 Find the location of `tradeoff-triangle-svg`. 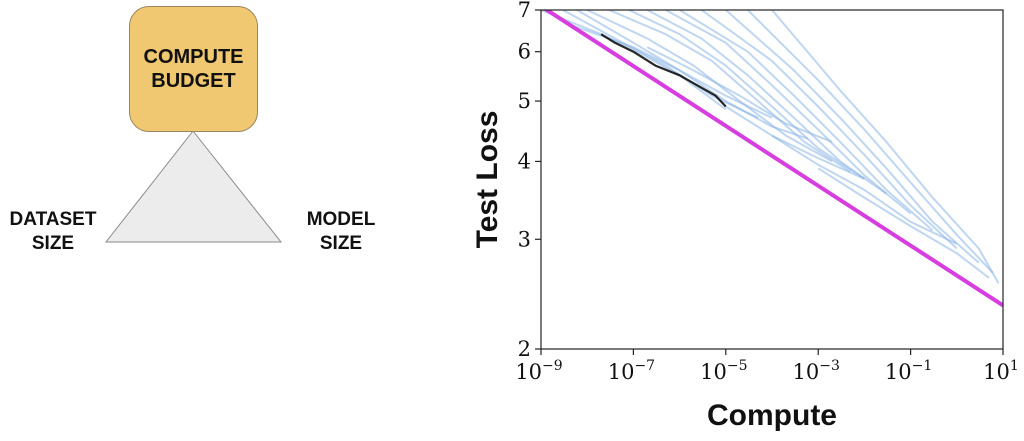

tradeoff-triangle-svg is located at coordinates (193, 186).